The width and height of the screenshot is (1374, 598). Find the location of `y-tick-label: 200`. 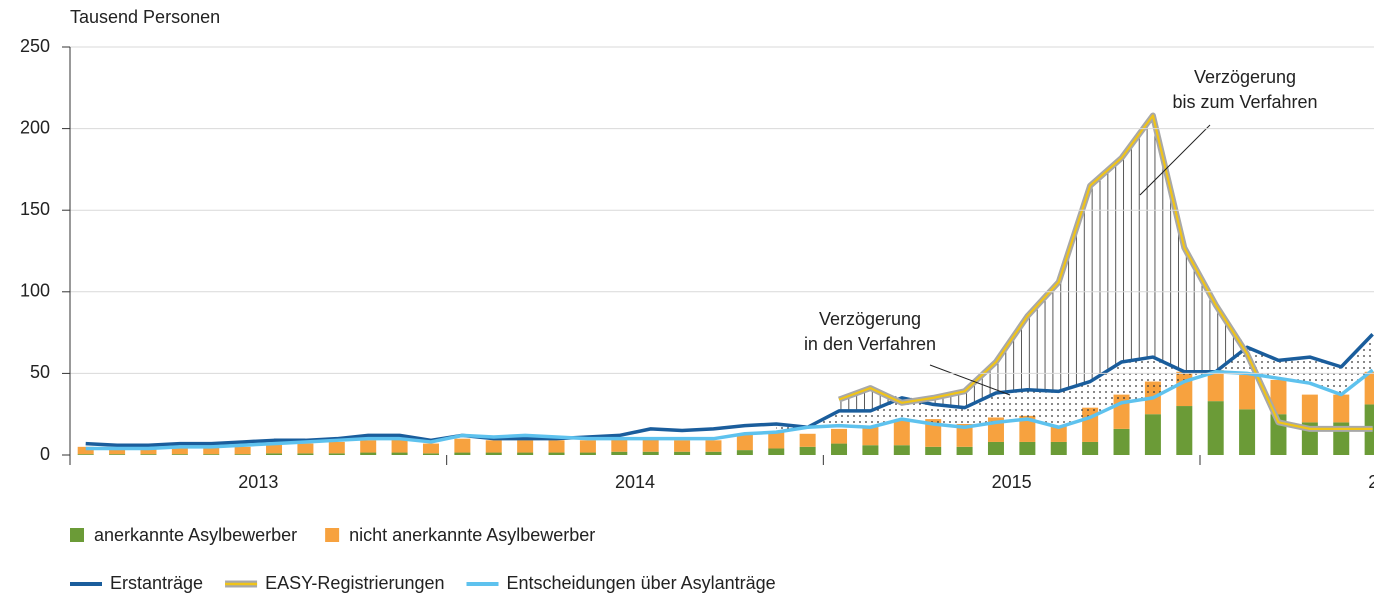

y-tick-label: 200 is located at coordinates (35, 127).